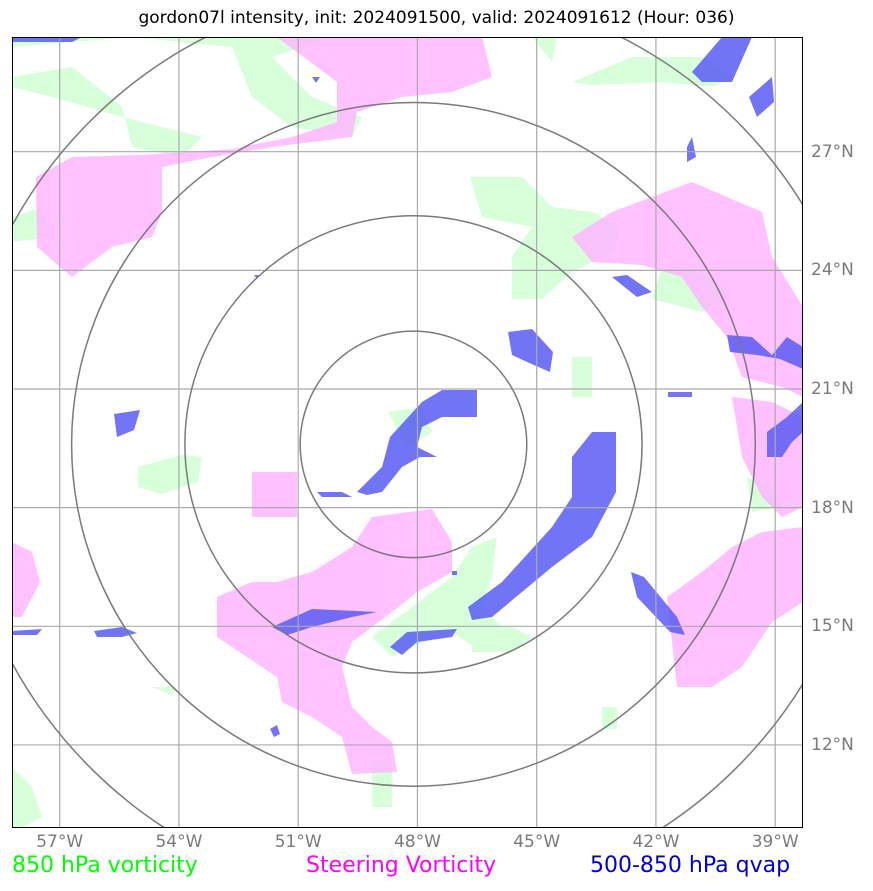 The height and width of the screenshot is (891, 873). I want to click on longitude-tick-label: 42°W, so click(656, 842).